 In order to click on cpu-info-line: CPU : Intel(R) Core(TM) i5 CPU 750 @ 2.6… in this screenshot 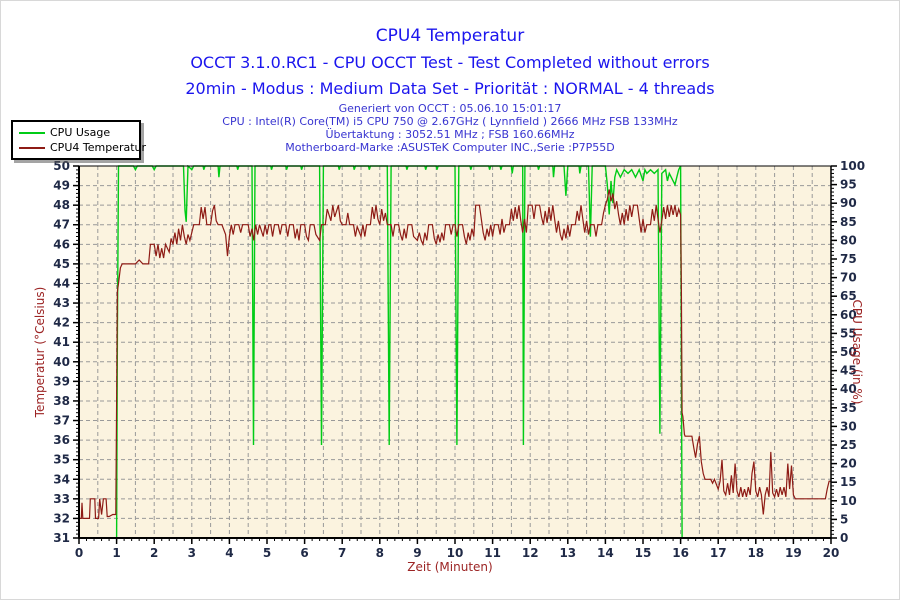, I will do `click(450, 121)`.